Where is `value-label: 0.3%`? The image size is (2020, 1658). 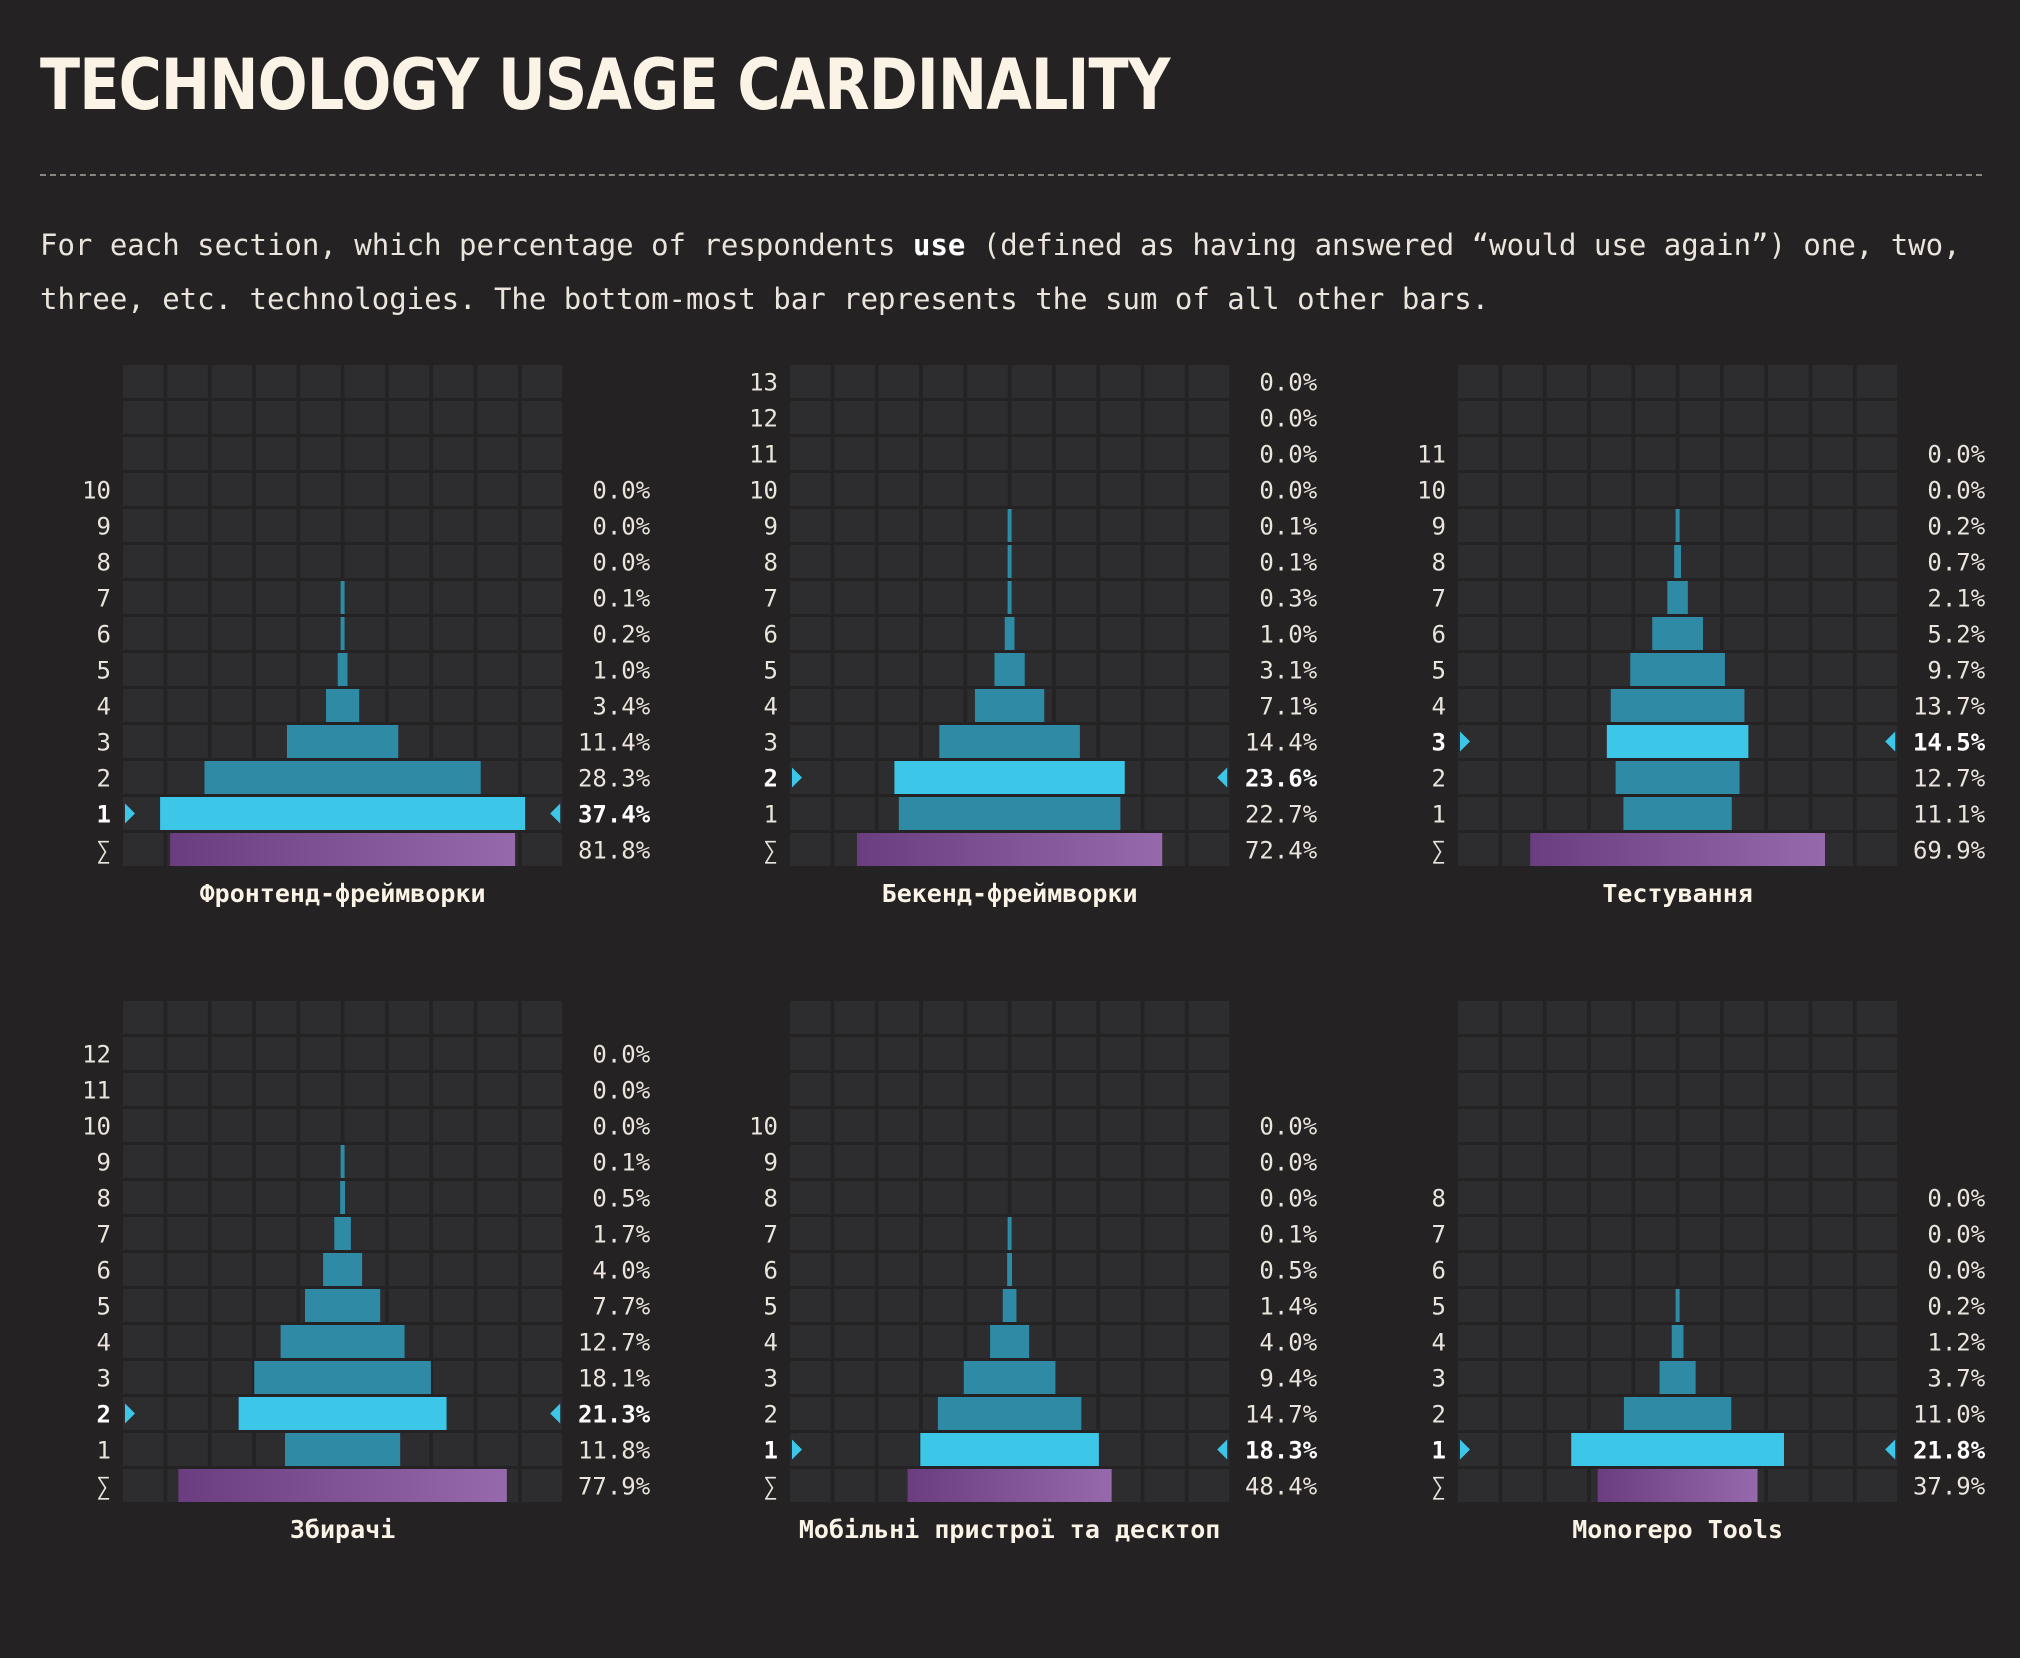
value-label: 0.3% is located at coordinates (1288, 599).